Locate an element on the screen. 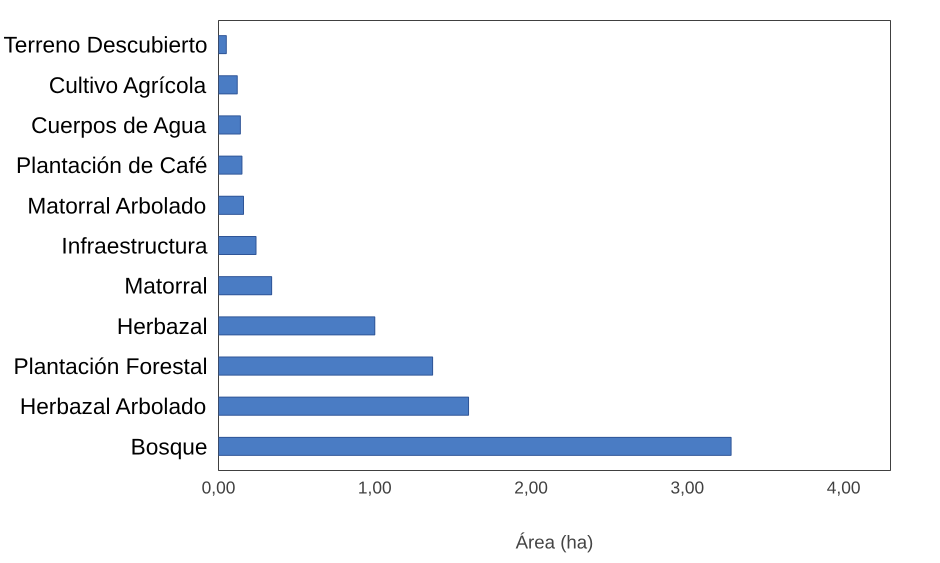 This screenshot has height=563, width=940. x-tick-label: 1,00 is located at coordinates (375, 488).